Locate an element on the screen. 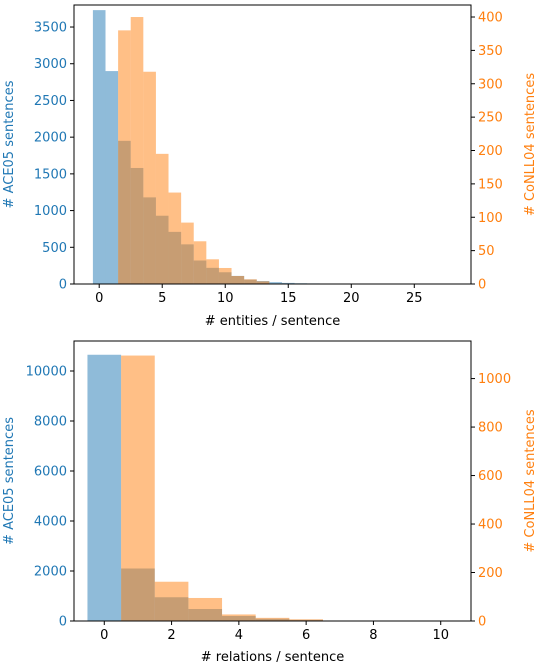 The height and width of the screenshot is (662, 544). relations-left-tick-label: 4000 is located at coordinates (50, 522).